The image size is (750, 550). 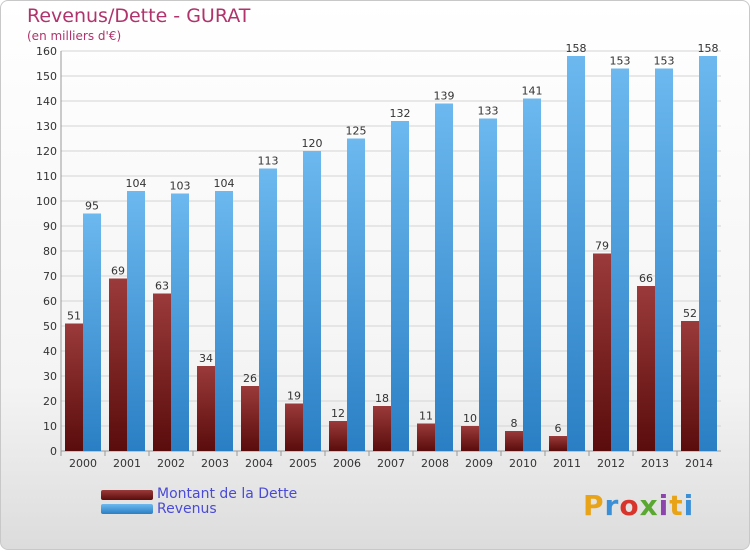 I want to click on data-label-debt: 10, so click(x=470, y=418).